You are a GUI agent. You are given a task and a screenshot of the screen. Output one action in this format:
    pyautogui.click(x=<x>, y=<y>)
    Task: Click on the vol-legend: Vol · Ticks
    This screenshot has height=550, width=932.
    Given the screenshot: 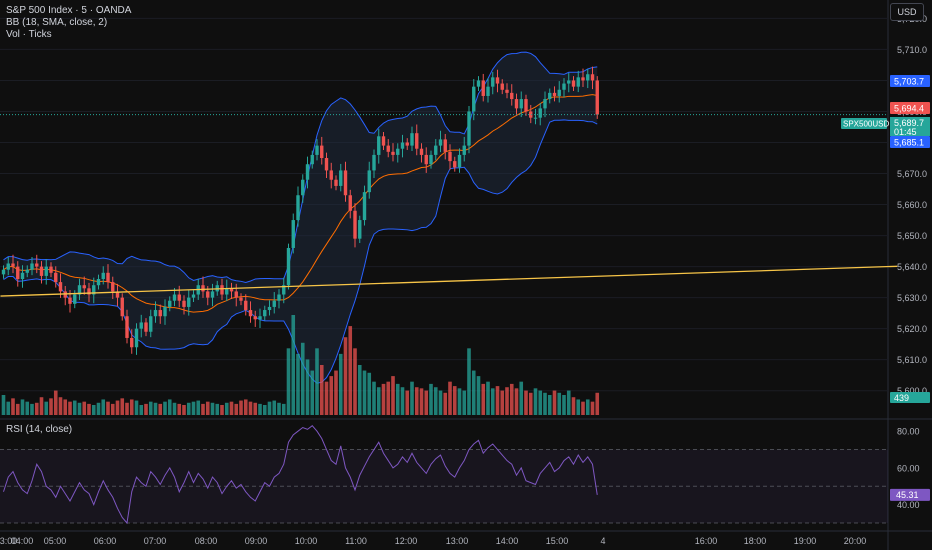 What is the action you would take?
    pyautogui.click(x=31, y=34)
    